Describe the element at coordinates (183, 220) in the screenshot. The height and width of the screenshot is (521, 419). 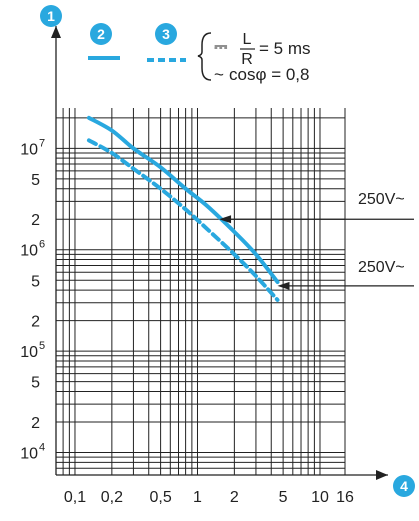
I see `series-3-dashed-line` at that location.